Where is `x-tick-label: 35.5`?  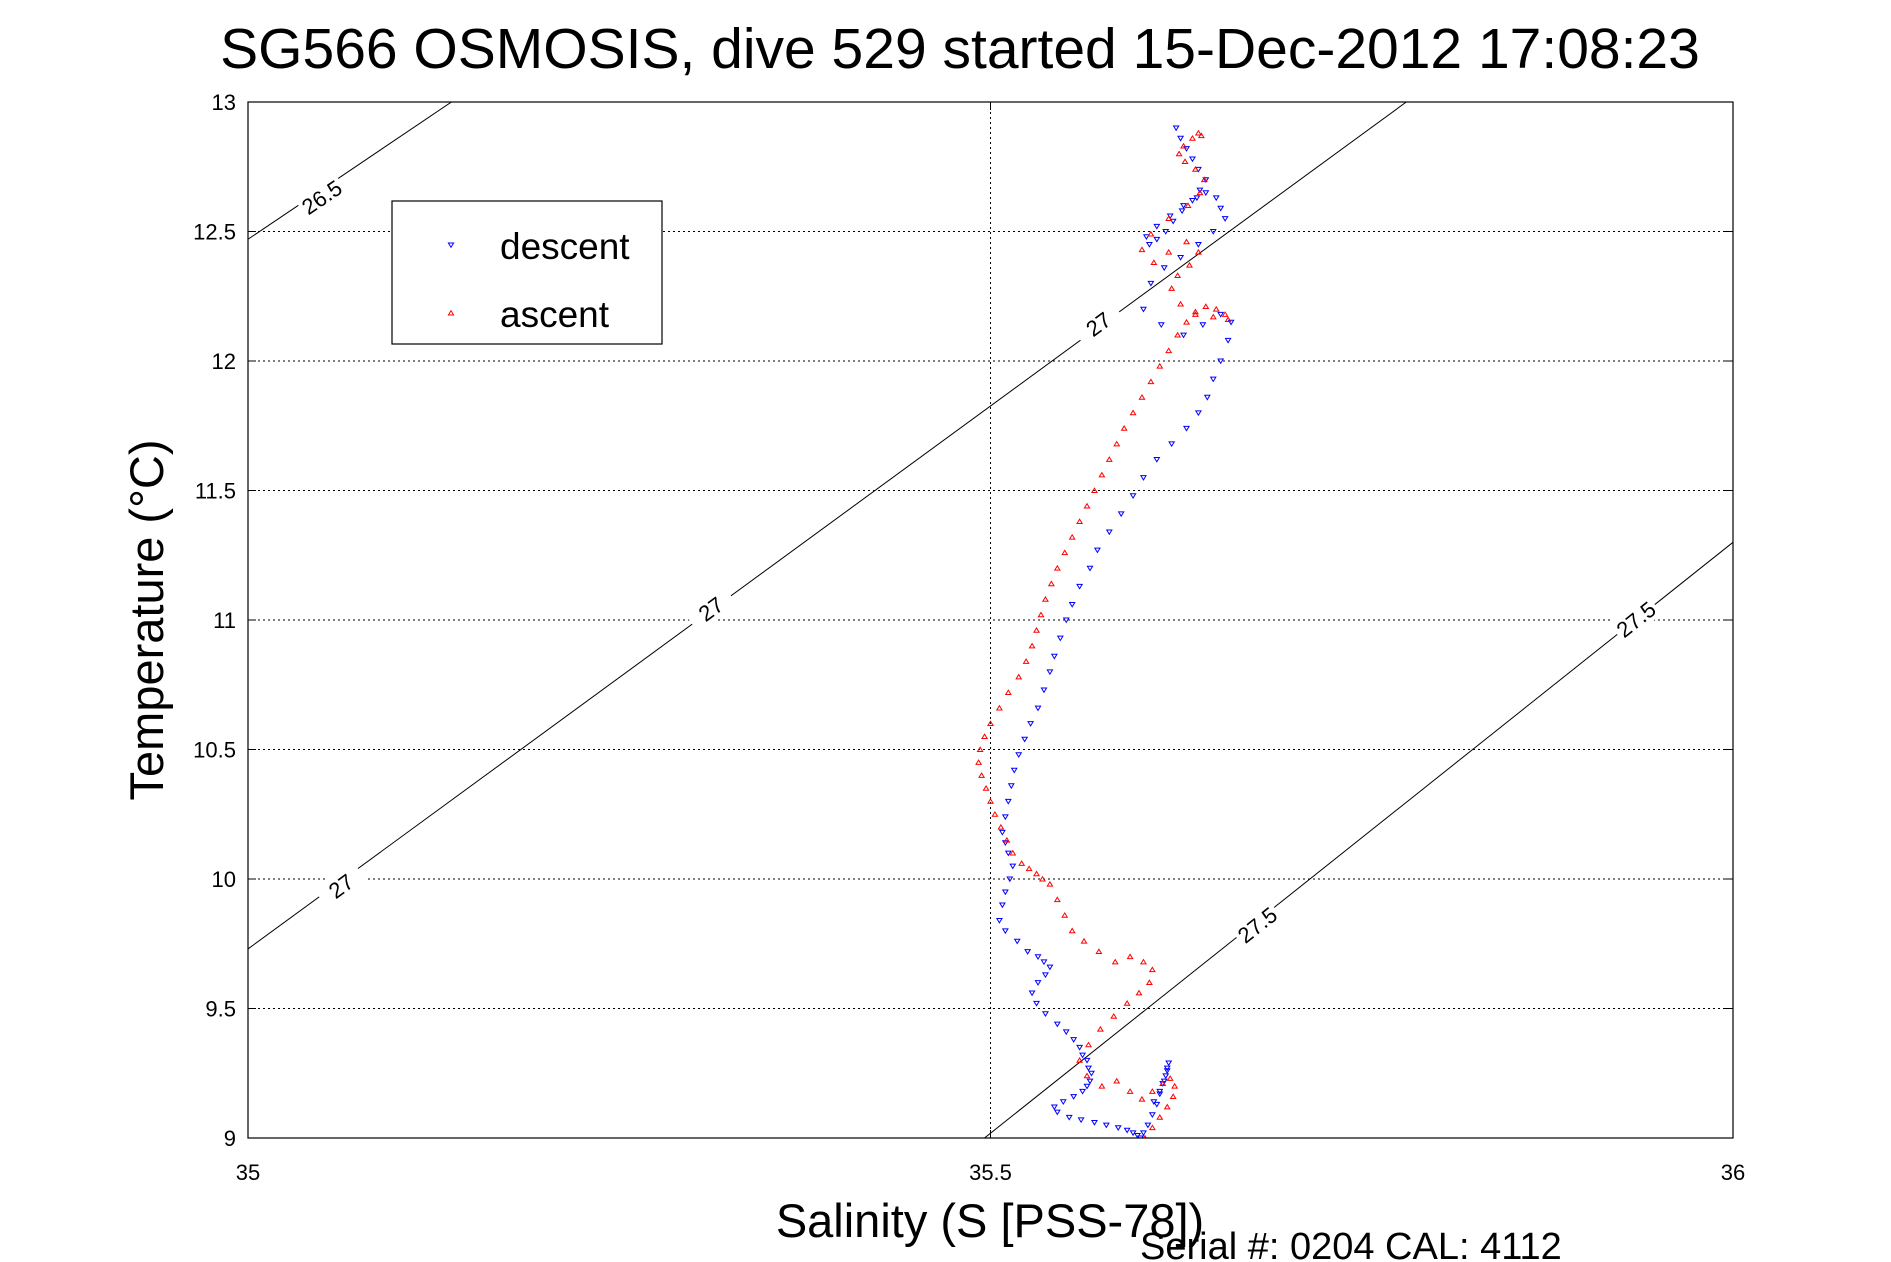 x-tick-label: 35.5 is located at coordinates (990, 1172).